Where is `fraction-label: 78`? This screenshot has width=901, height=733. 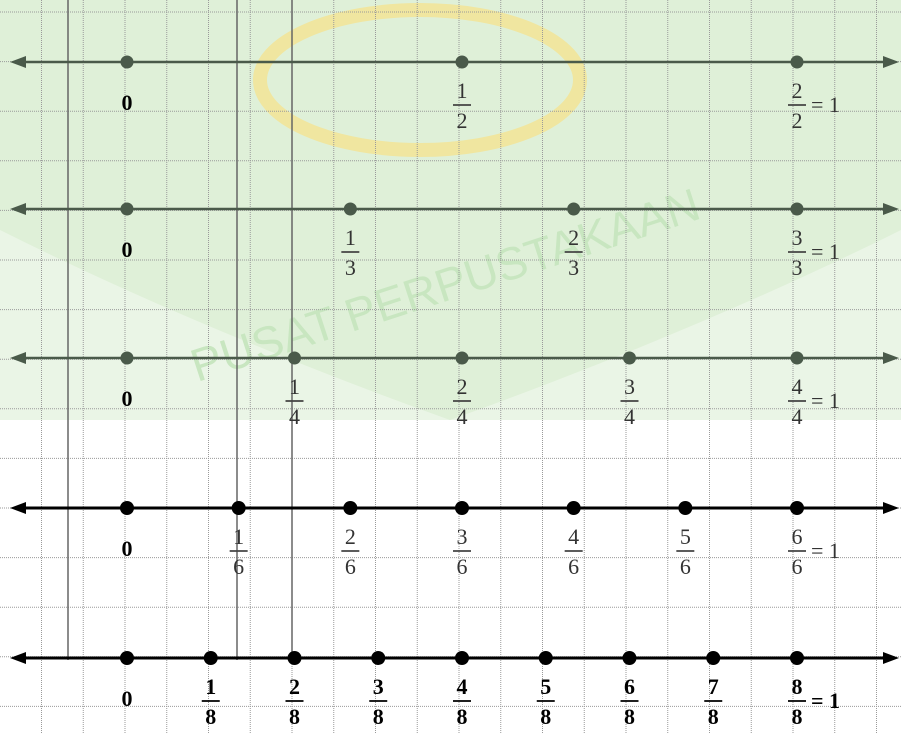 fraction-label: 78 is located at coordinates (713, 701).